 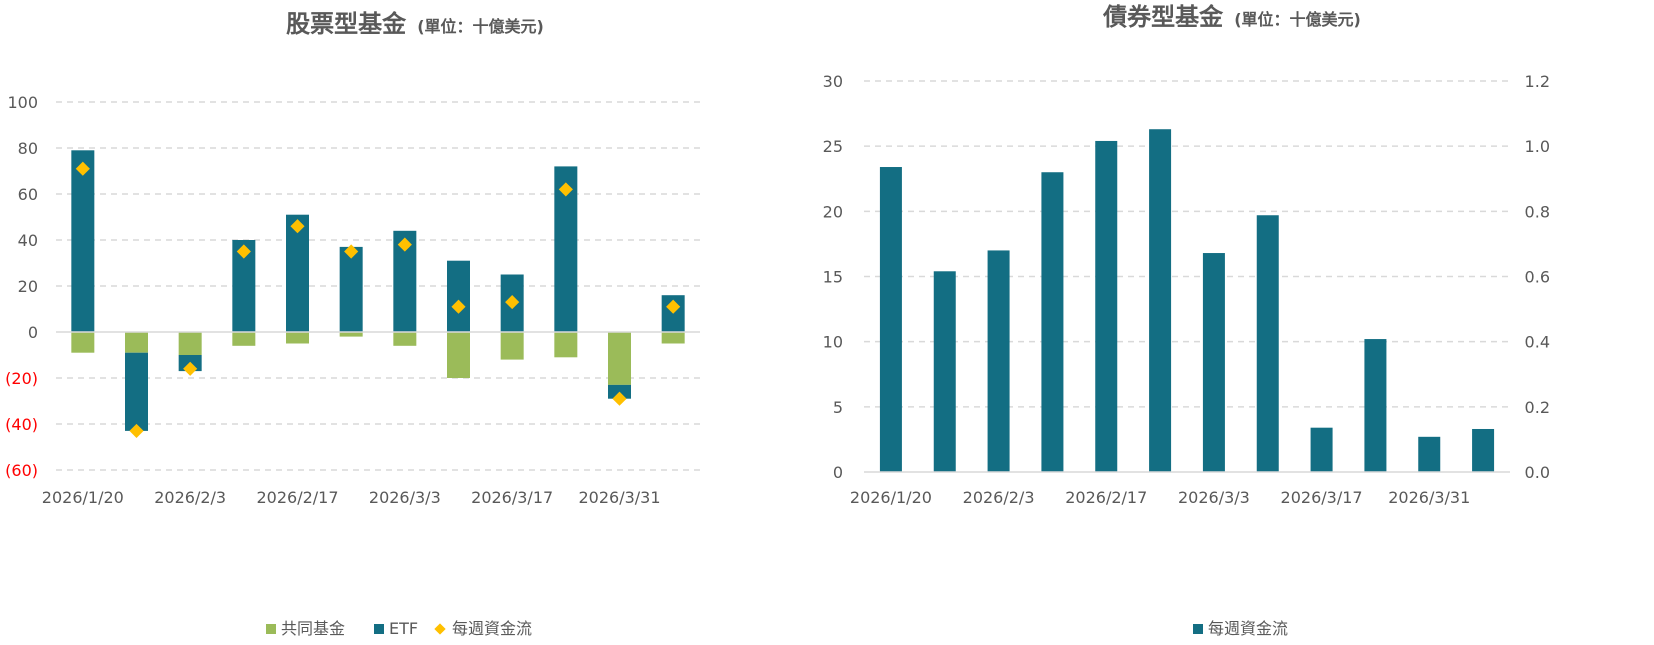 I want to click on legend-swatch-bond-weekly-flow, so click(x=1198, y=629).